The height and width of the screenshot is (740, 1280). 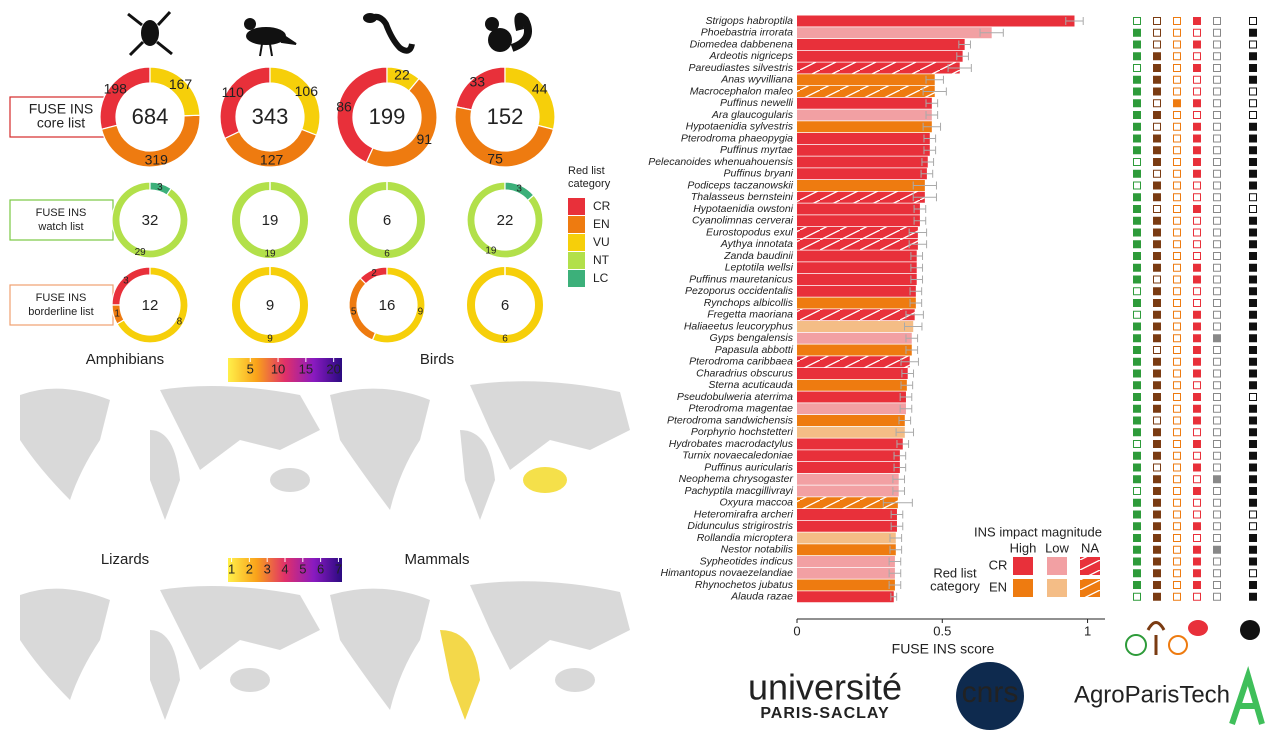 What do you see at coordinates (759, 174) in the screenshot?
I see `species-label: Puffinus bryani` at bounding box center [759, 174].